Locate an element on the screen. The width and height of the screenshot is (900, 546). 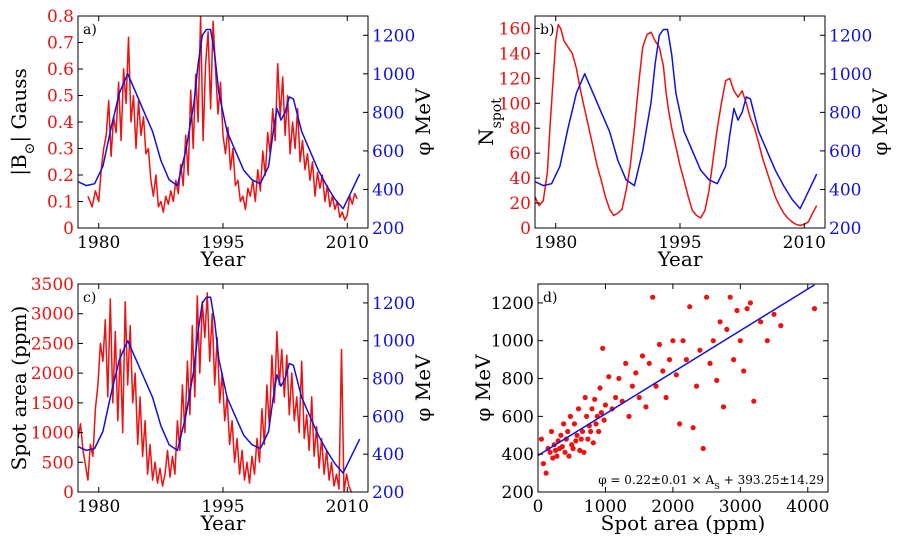
y-axis-label: |B⊙| Gauss is located at coordinates (22, 122).